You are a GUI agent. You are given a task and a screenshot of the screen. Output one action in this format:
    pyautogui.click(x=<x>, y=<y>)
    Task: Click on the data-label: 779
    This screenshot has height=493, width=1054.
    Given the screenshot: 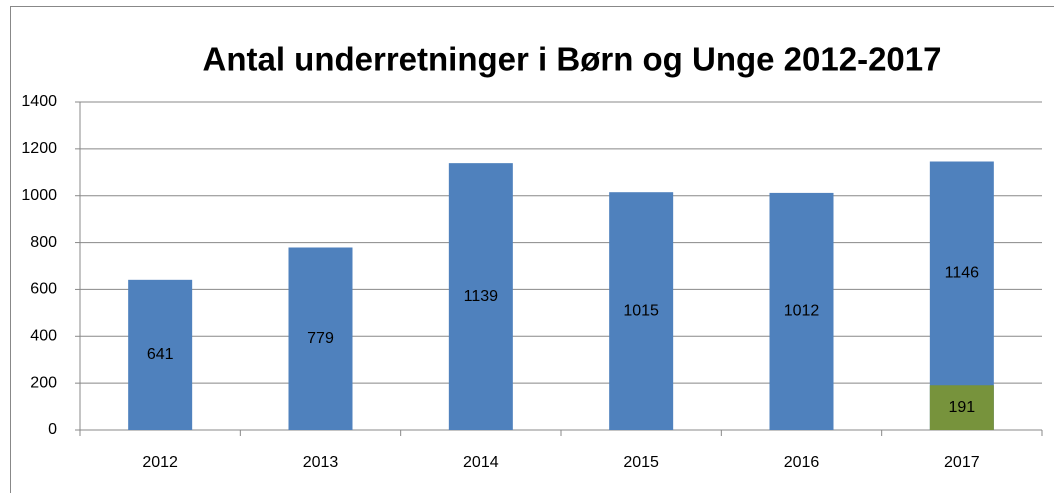 What is the action you would take?
    pyautogui.click(x=320, y=338)
    